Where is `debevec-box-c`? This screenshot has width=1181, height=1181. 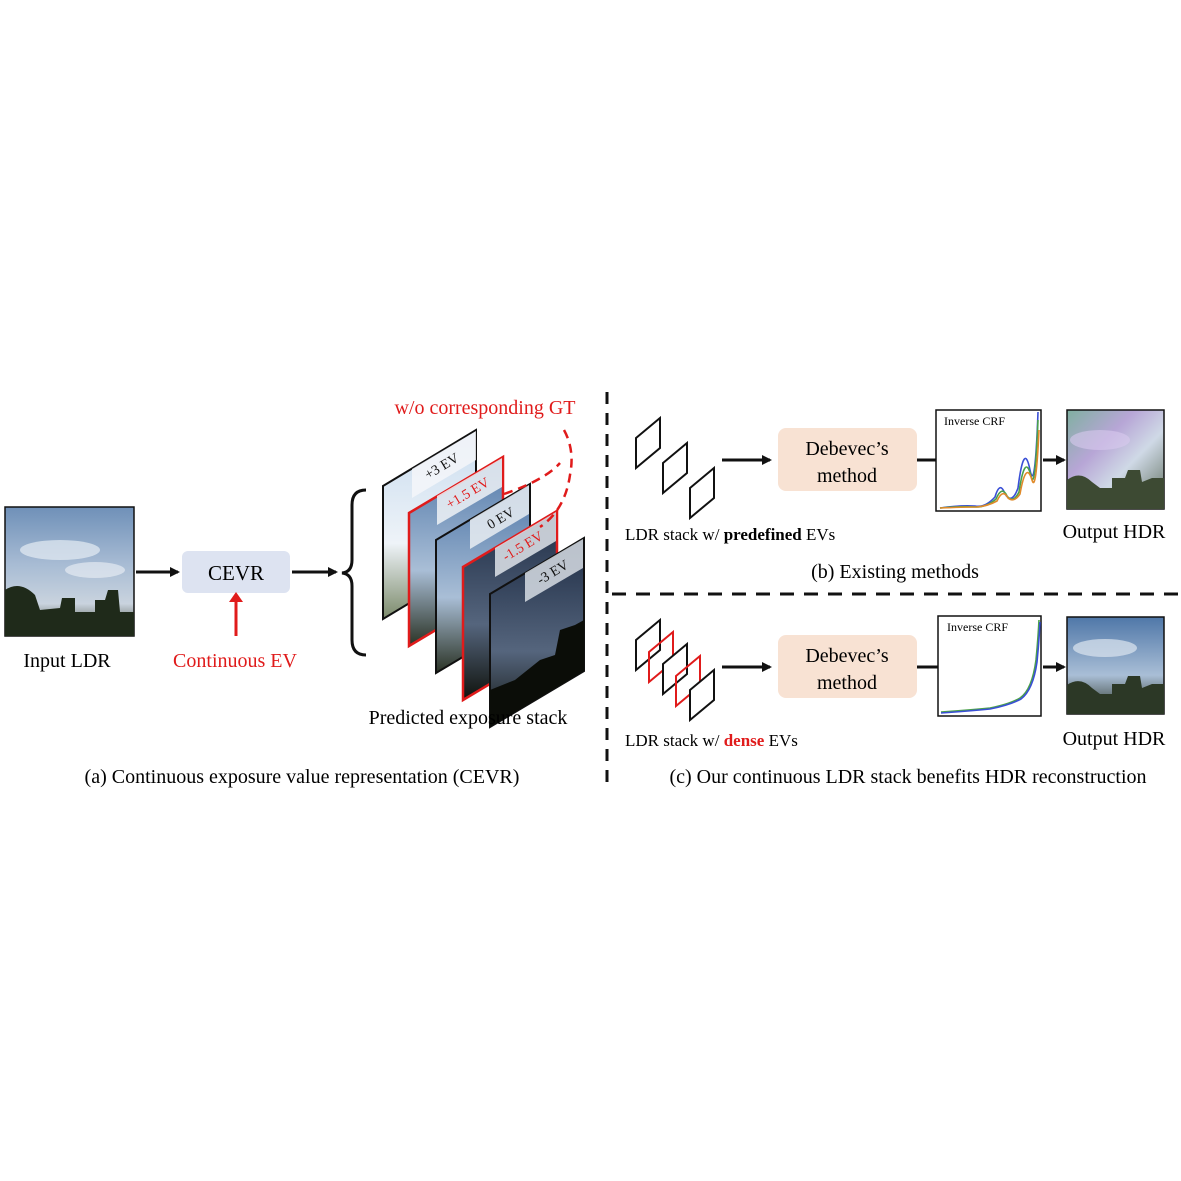
debevec-box-c is located at coordinates (847, 666).